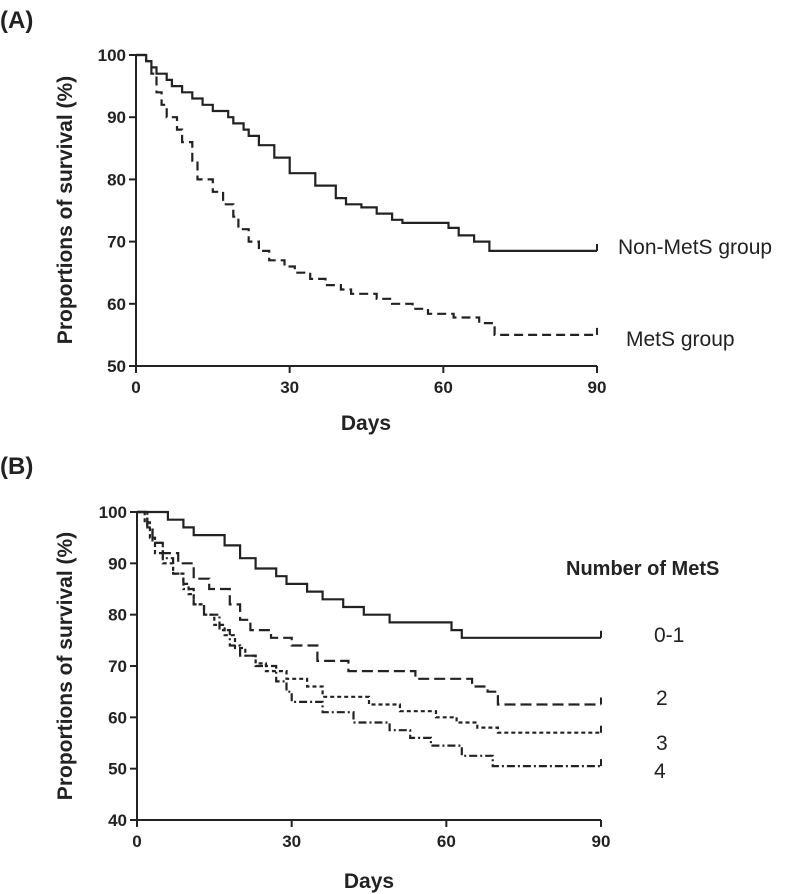  What do you see at coordinates (368, 387) in the screenshot?
I see `panel-a-x-tick-labels: 0 30 60 90` at bounding box center [368, 387].